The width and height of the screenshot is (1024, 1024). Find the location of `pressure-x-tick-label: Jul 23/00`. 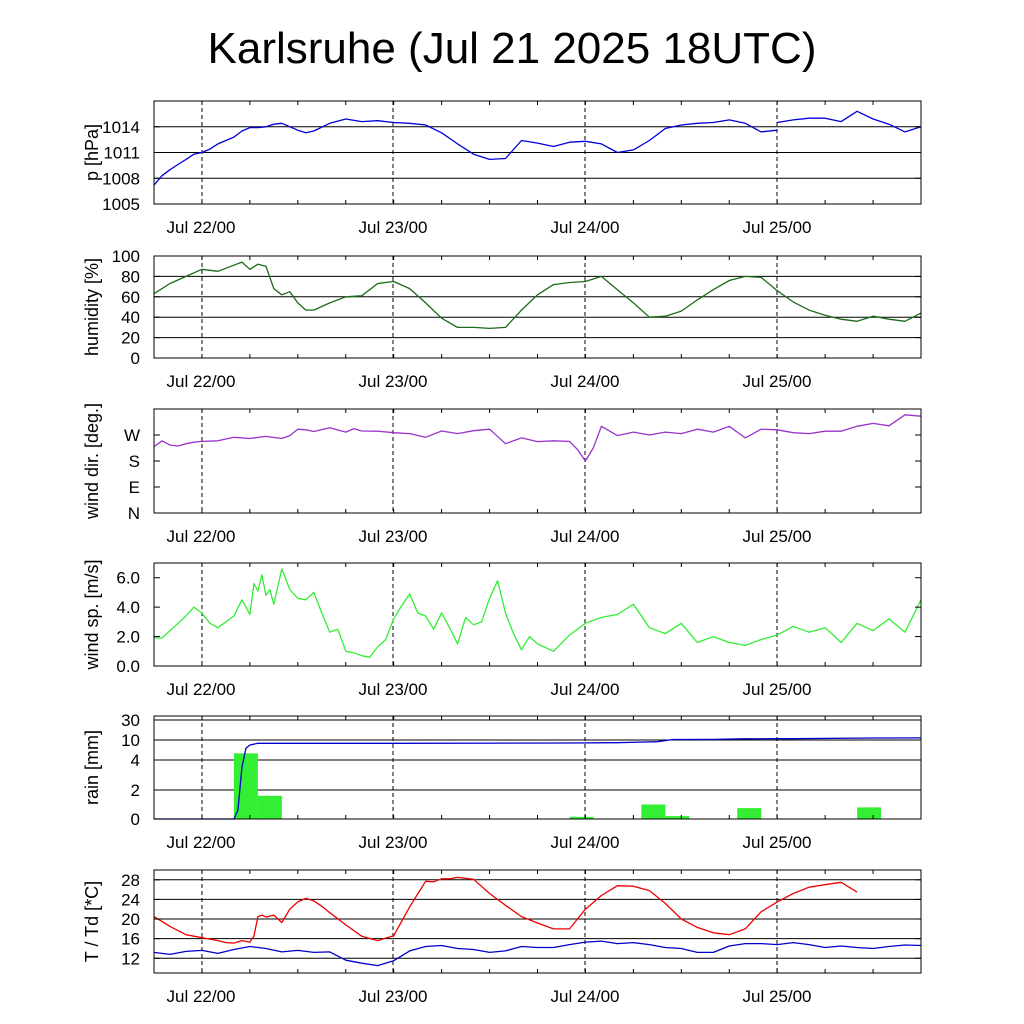

pressure-x-tick-label: Jul 23/00 is located at coordinates (393, 227).